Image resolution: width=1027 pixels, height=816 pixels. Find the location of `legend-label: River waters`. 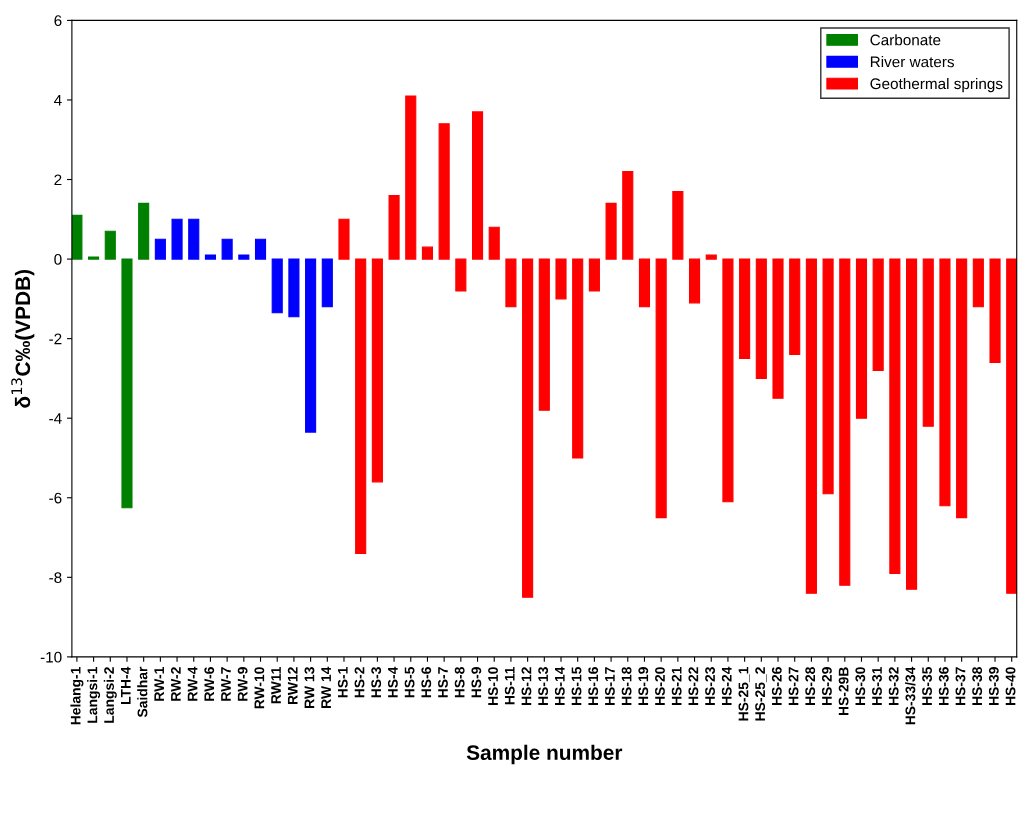

legend-label: River waters is located at coordinates (912, 62).